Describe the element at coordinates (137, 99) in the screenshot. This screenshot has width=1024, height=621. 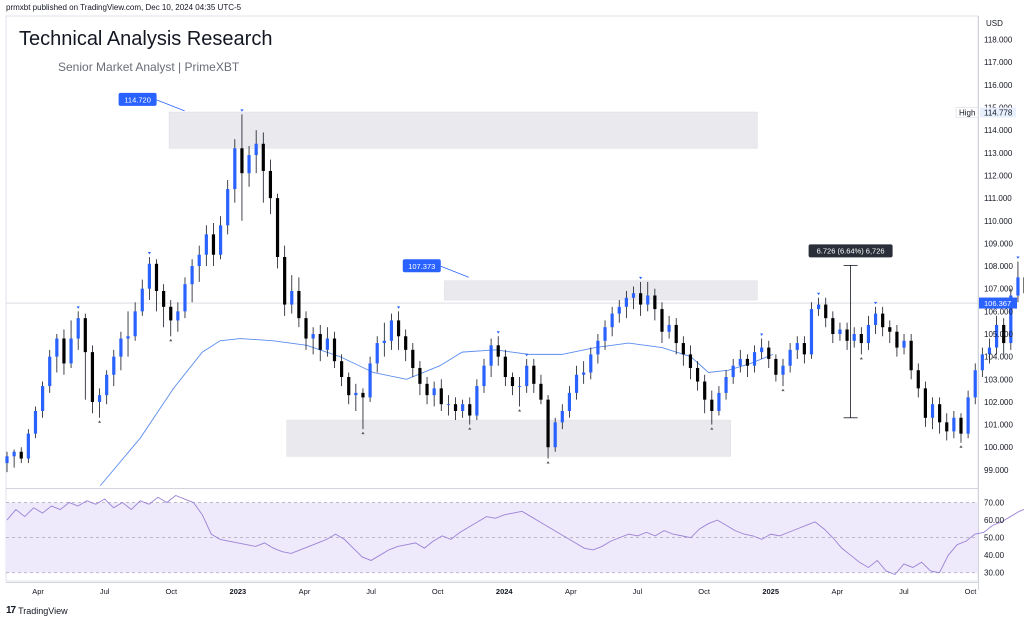
I see `annotation-tag` at that location.